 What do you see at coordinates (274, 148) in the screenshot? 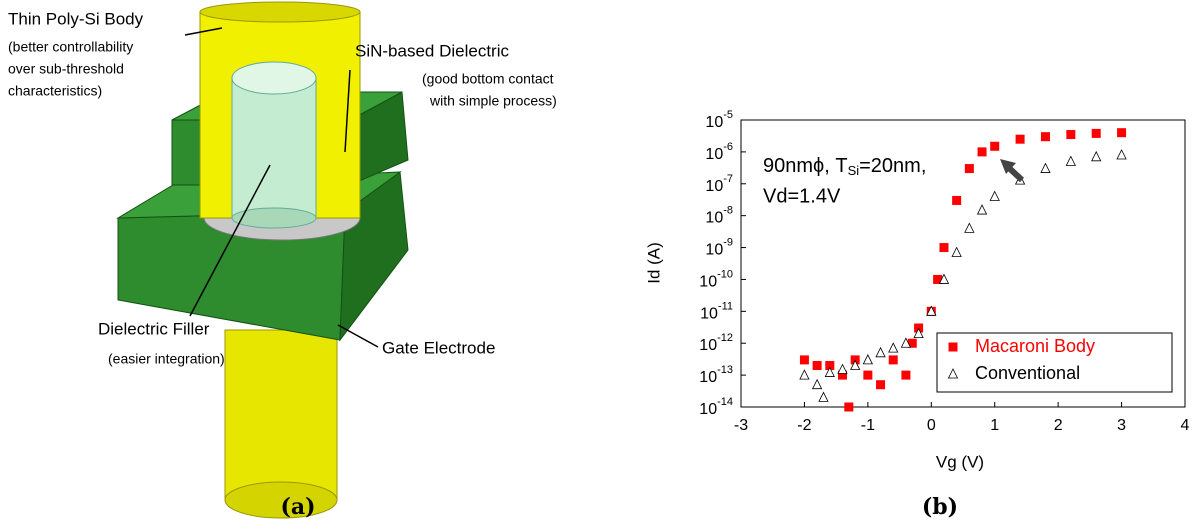
I see `filler-cylinder` at bounding box center [274, 148].